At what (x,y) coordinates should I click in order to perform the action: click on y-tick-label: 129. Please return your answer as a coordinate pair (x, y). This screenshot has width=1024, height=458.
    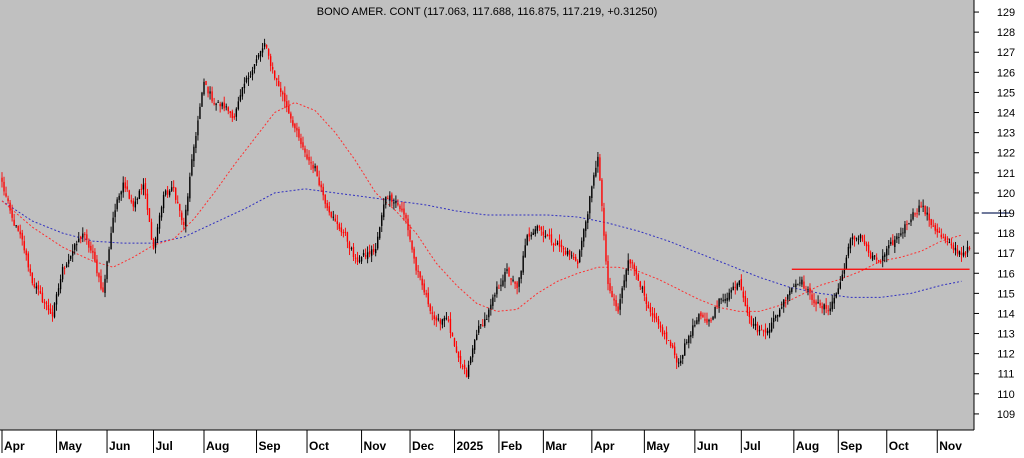
    Looking at the image, I should click on (1006, 13).